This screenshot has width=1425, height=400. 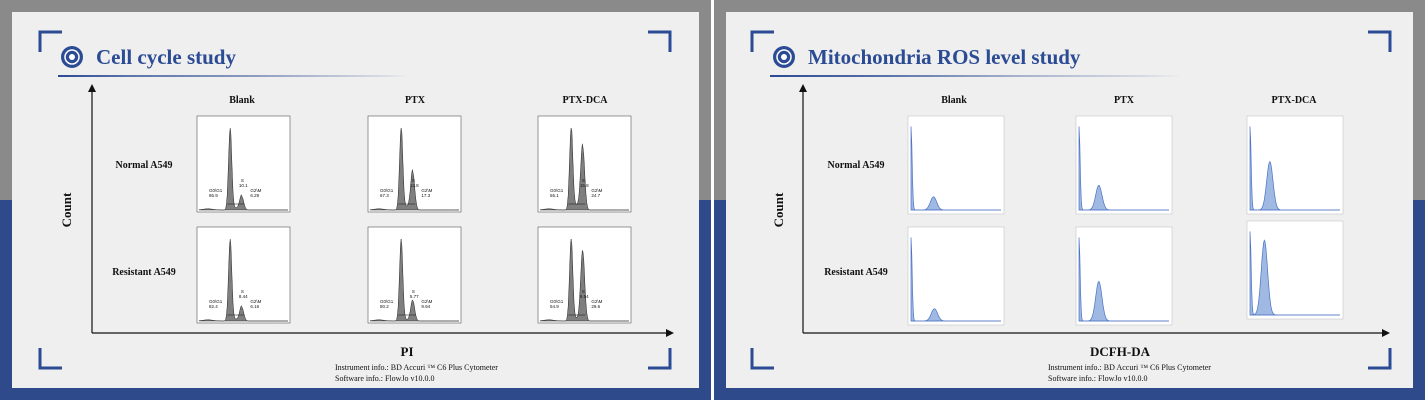 What do you see at coordinates (1120, 351) in the screenshot?
I see `x-axis-label: DCFH-DA` at bounding box center [1120, 351].